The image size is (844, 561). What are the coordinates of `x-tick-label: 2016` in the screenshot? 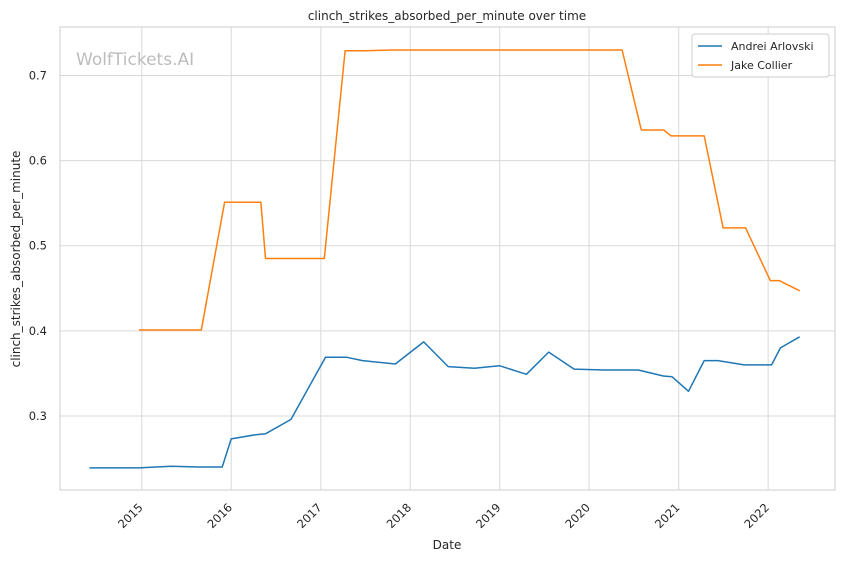 It's located at (219, 515).